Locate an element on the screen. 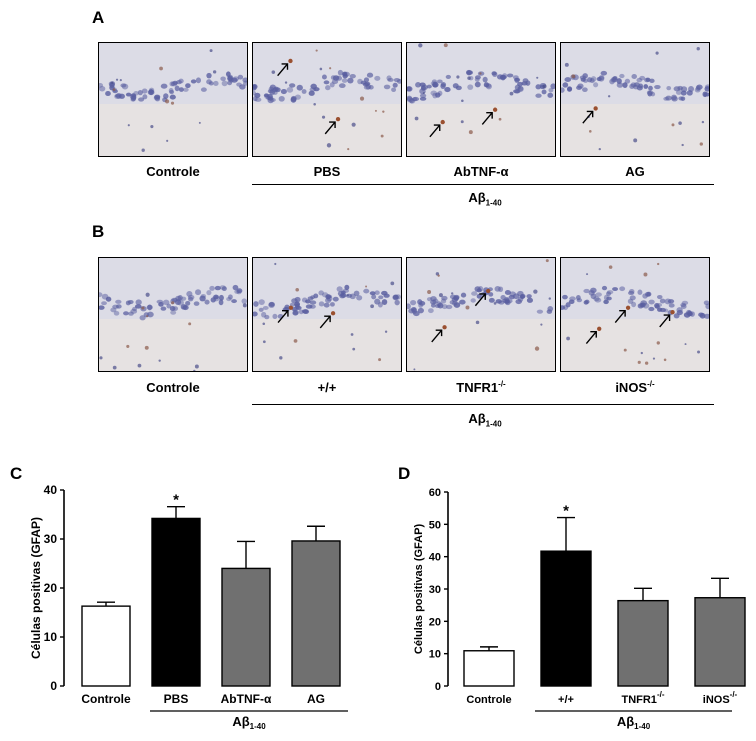  panel-a-label-2: PBS is located at coordinates (327, 171).